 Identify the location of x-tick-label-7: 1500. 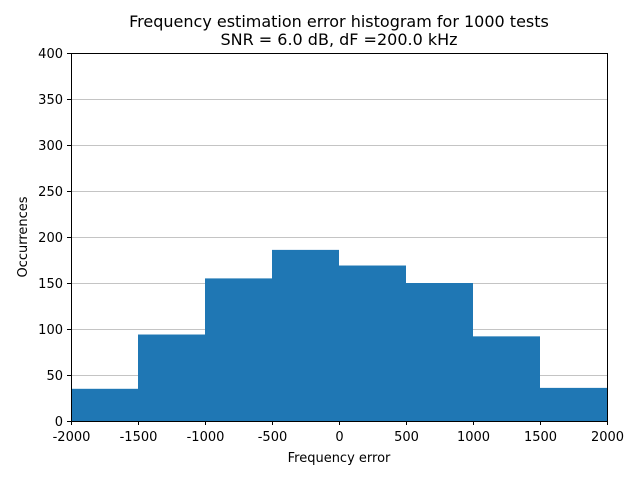
(540, 437).